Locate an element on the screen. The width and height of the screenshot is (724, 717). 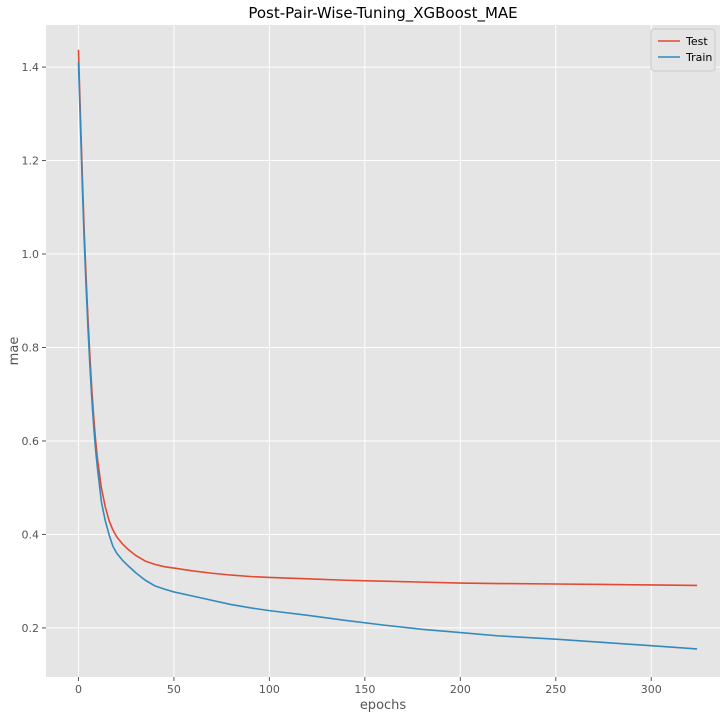
y-tick-label: 0.6 is located at coordinates (31, 441).